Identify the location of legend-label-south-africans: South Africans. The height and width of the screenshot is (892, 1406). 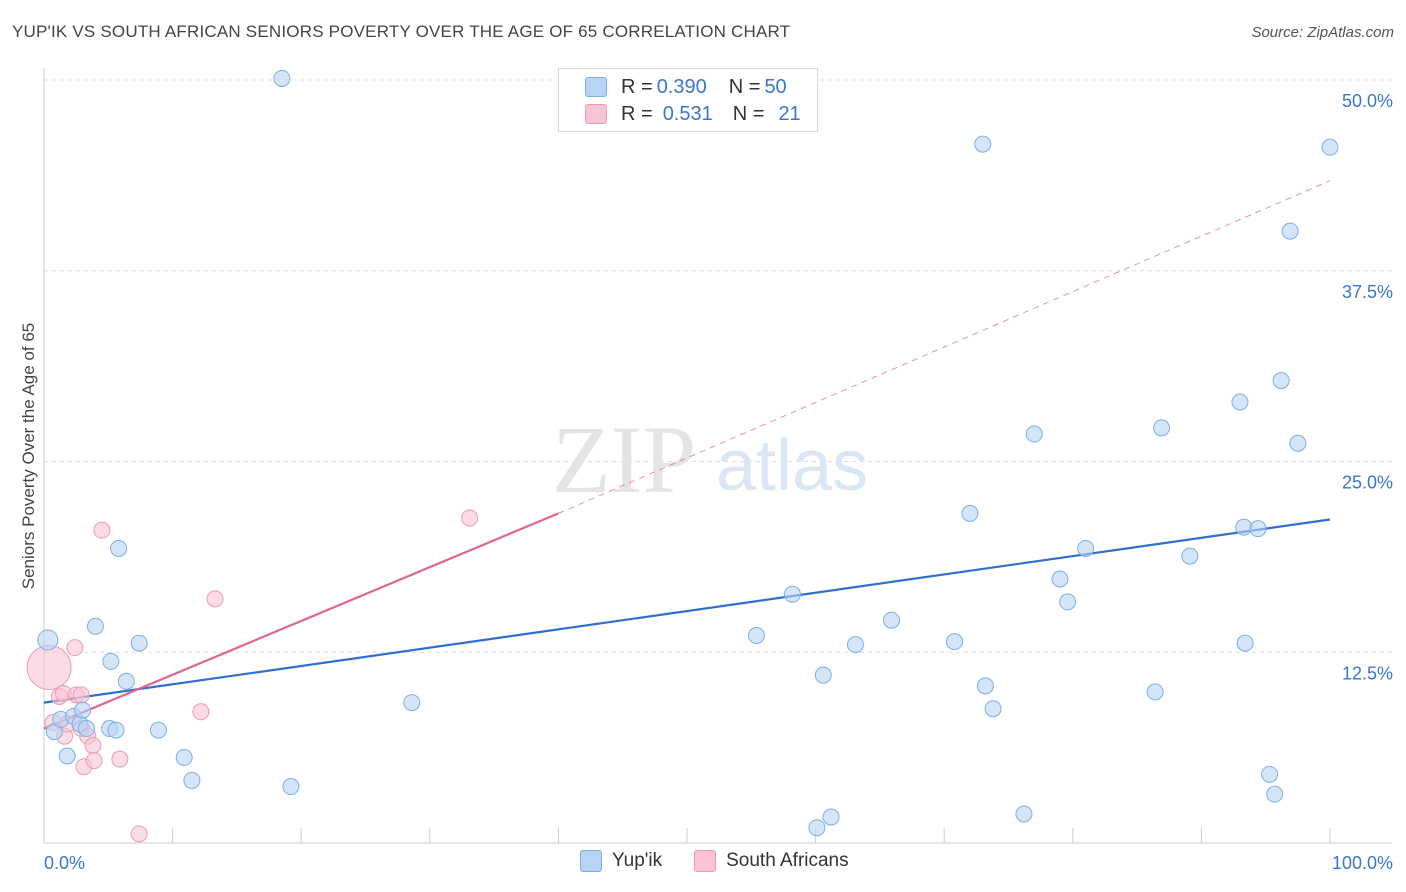
(787, 860).